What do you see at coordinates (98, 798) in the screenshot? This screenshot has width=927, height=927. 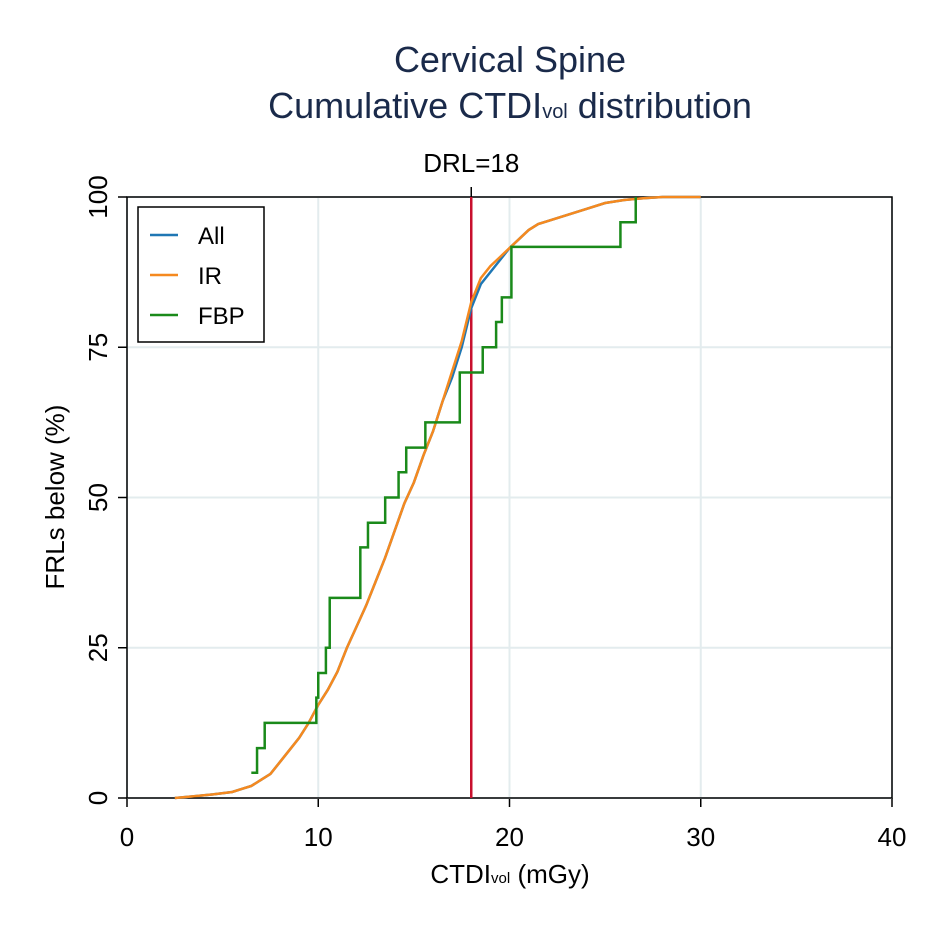 I see `y-tick-label: 0` at bounding box center [98, 798].